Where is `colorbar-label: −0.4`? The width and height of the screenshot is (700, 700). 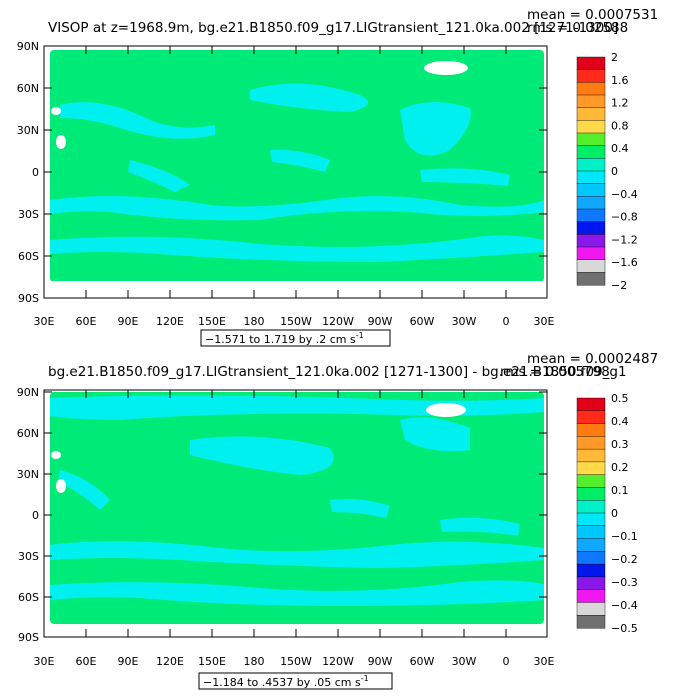
colorbar-label: −0.4 is located at coordinates (624, 605).